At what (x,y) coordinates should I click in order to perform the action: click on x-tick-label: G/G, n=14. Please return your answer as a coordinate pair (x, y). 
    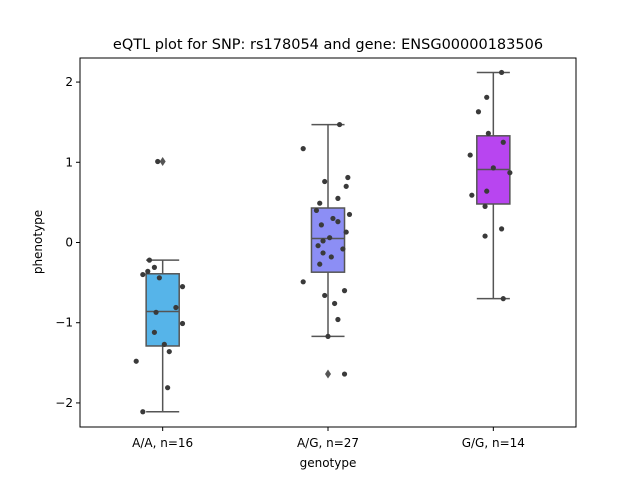
    Looking at the image, I should click on (493, 443).